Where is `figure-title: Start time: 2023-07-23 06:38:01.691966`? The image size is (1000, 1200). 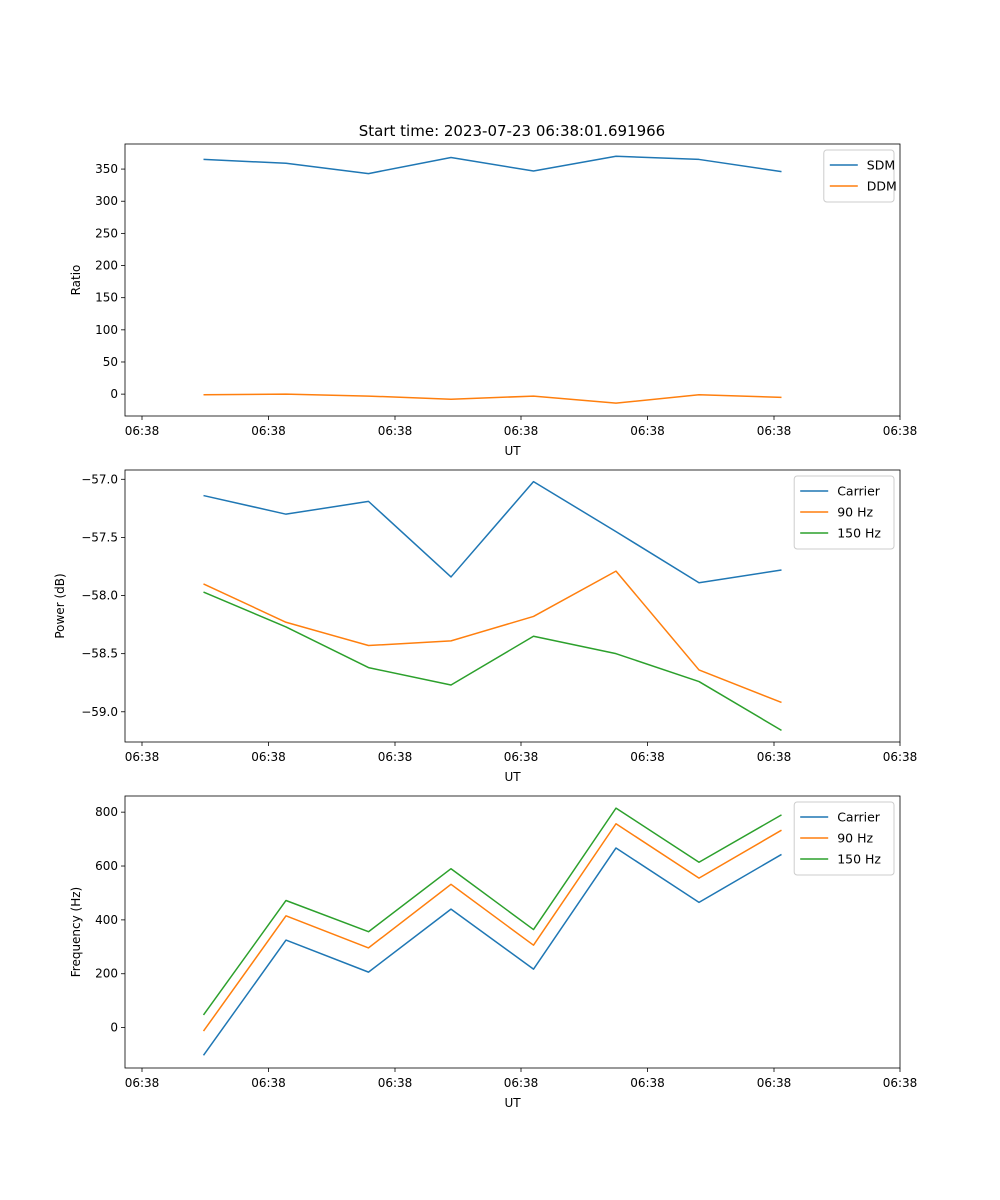
figure-title: Start time: 2023-07-23 06:38:01.691966 is located at coordinates (512, 131).